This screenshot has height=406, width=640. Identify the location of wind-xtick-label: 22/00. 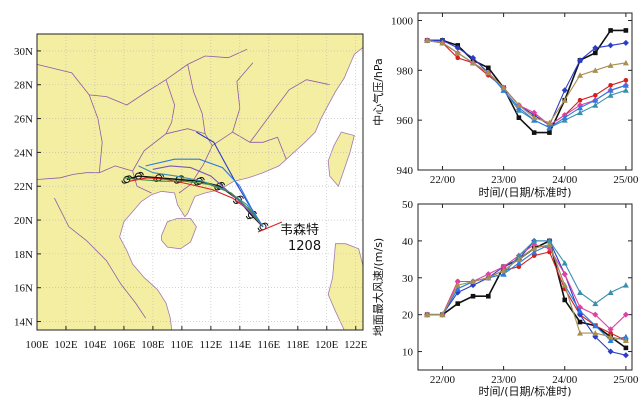
(443, 380).